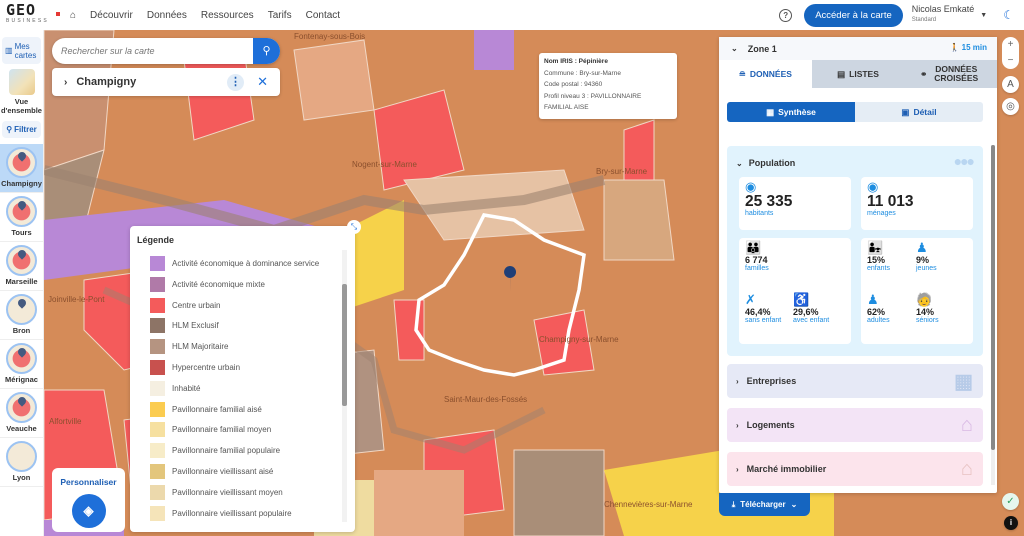 The height and width of the screenshot is (536, 1024). Describe the element at coordinates (759, 213) in the screenshot. I see `habitants-label: habitants` at that location.